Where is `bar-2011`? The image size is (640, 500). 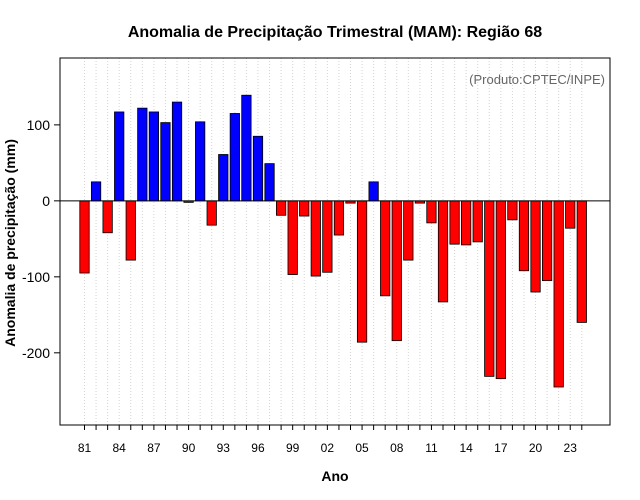 bar-2011 is located at coordinates (431, 212).